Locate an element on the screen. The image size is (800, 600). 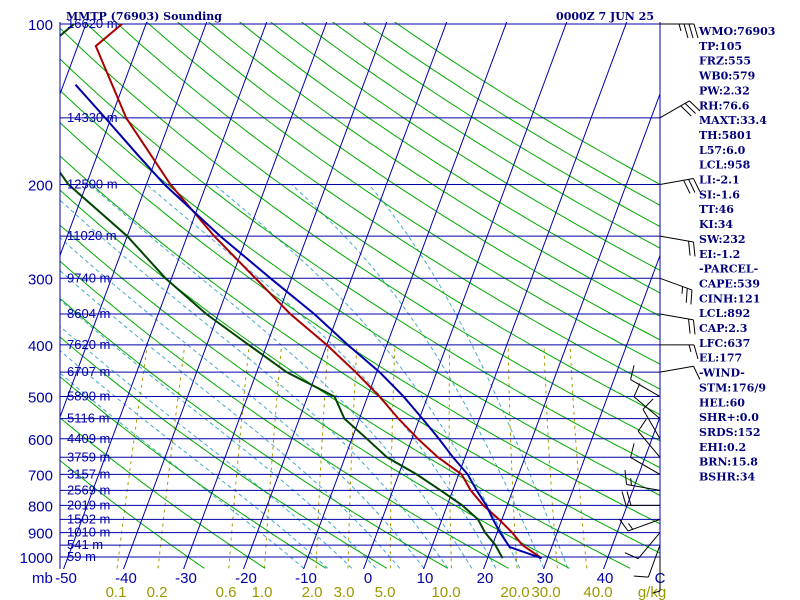
height-label: 14330 m is located at coordinates (92, 117).